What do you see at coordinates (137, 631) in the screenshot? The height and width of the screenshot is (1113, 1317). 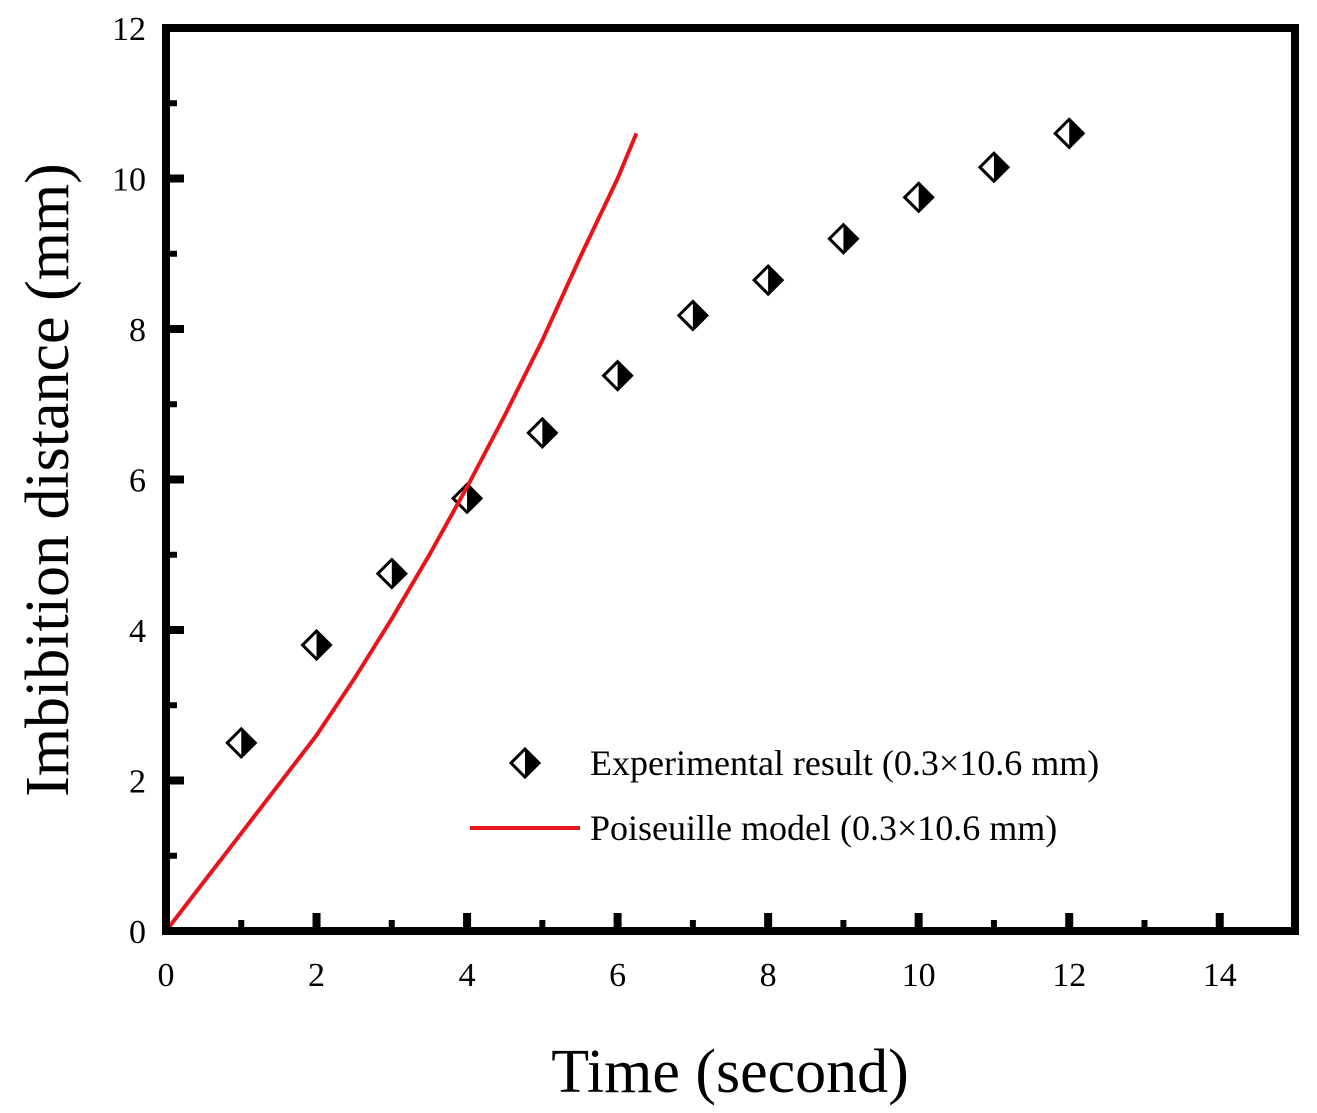 I see `y-tick-label: 4` at bounding box center [137, 631].